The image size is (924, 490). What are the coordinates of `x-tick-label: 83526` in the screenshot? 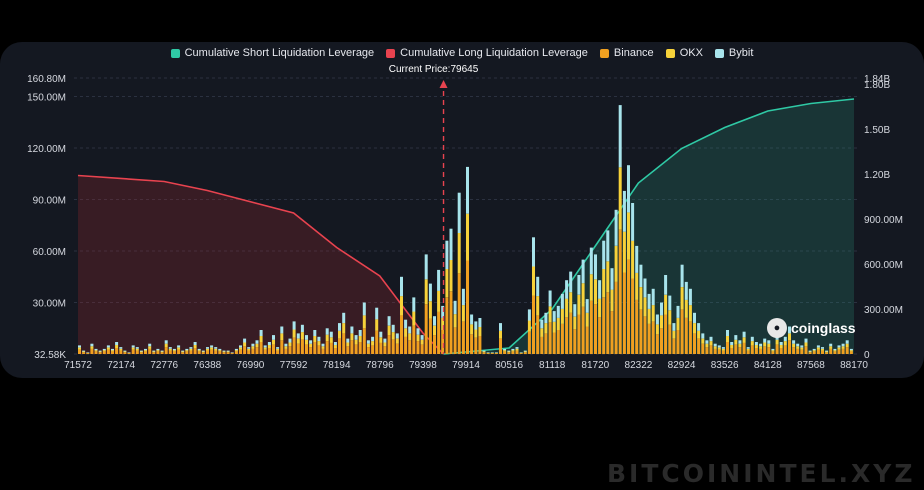 It's located at (725, 365).